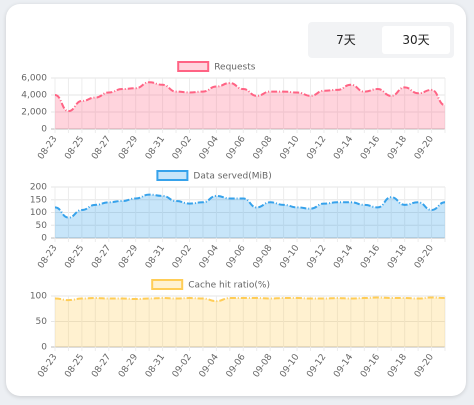  I want to click on legend-label: Cache hit ratio(%), so click(229, 286).